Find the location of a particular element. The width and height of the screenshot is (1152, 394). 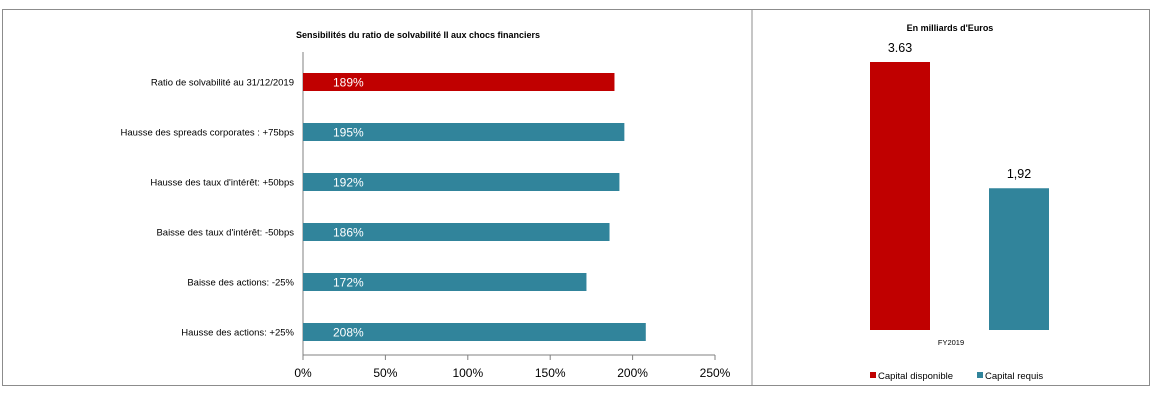

x-tick-label-0: 0% is located at coordinates (303, 373).